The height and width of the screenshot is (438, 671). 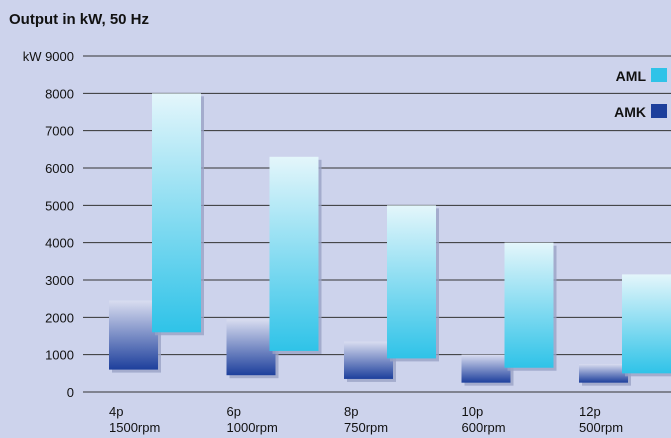 What do you see at coordinates (631, 76) in the screenshot?
I see `legend-label-aml: AML` at bounding box center [631, 76].